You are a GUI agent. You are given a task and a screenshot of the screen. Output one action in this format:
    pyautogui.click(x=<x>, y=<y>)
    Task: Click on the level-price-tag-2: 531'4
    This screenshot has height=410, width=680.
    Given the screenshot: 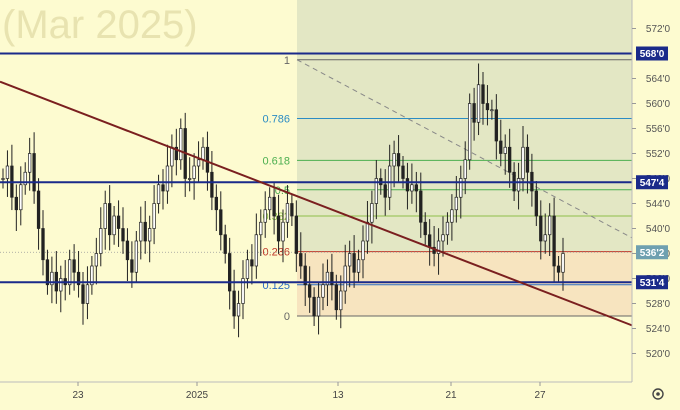 What is the action you would take?
    pyautogui.click(x=652, y=283)
    